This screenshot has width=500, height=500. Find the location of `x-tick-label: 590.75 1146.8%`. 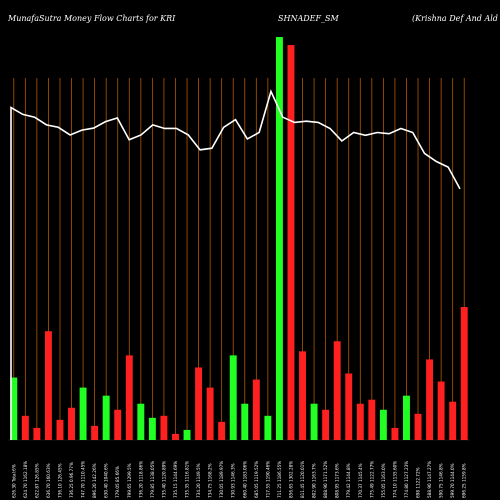

x-tick-label: 590.75 1146.8% is located at coordinates (441, 480).